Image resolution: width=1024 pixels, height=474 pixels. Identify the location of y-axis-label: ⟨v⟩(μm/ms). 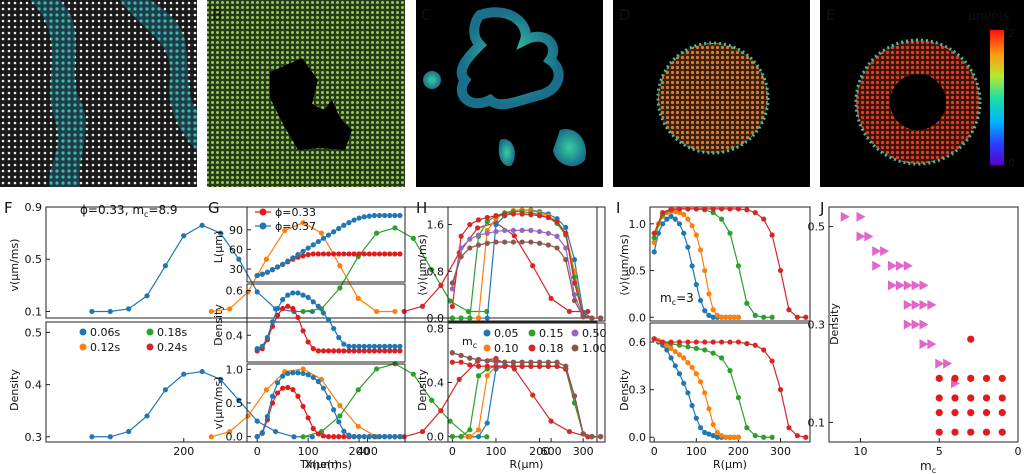
(624, 265).